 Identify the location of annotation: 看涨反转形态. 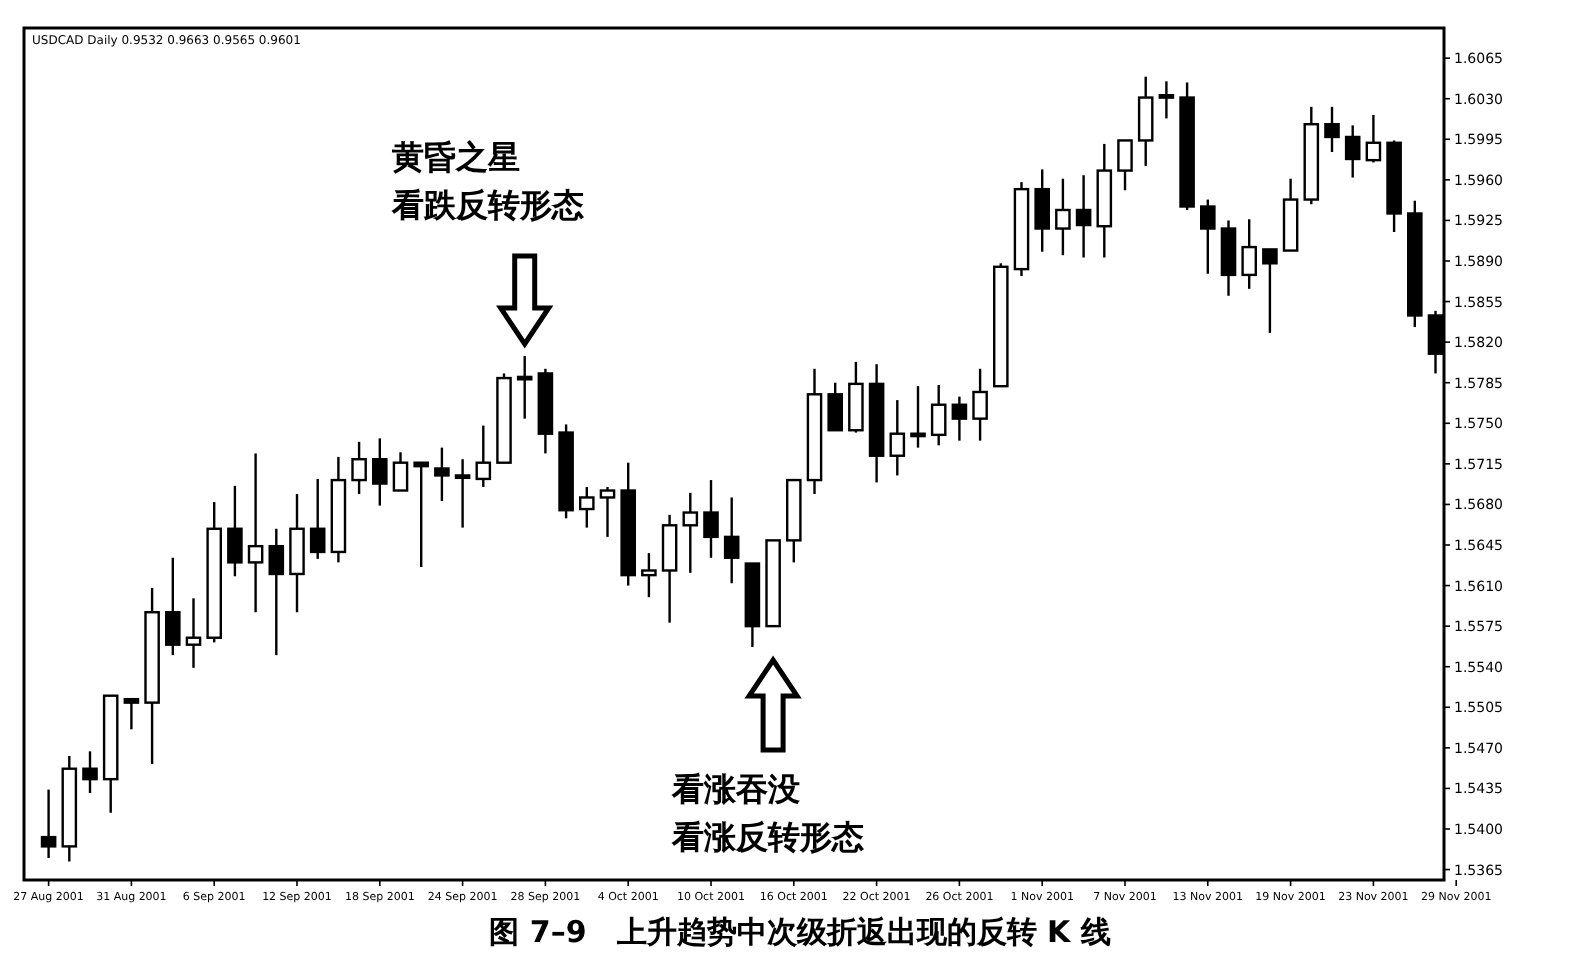
(767, 837).